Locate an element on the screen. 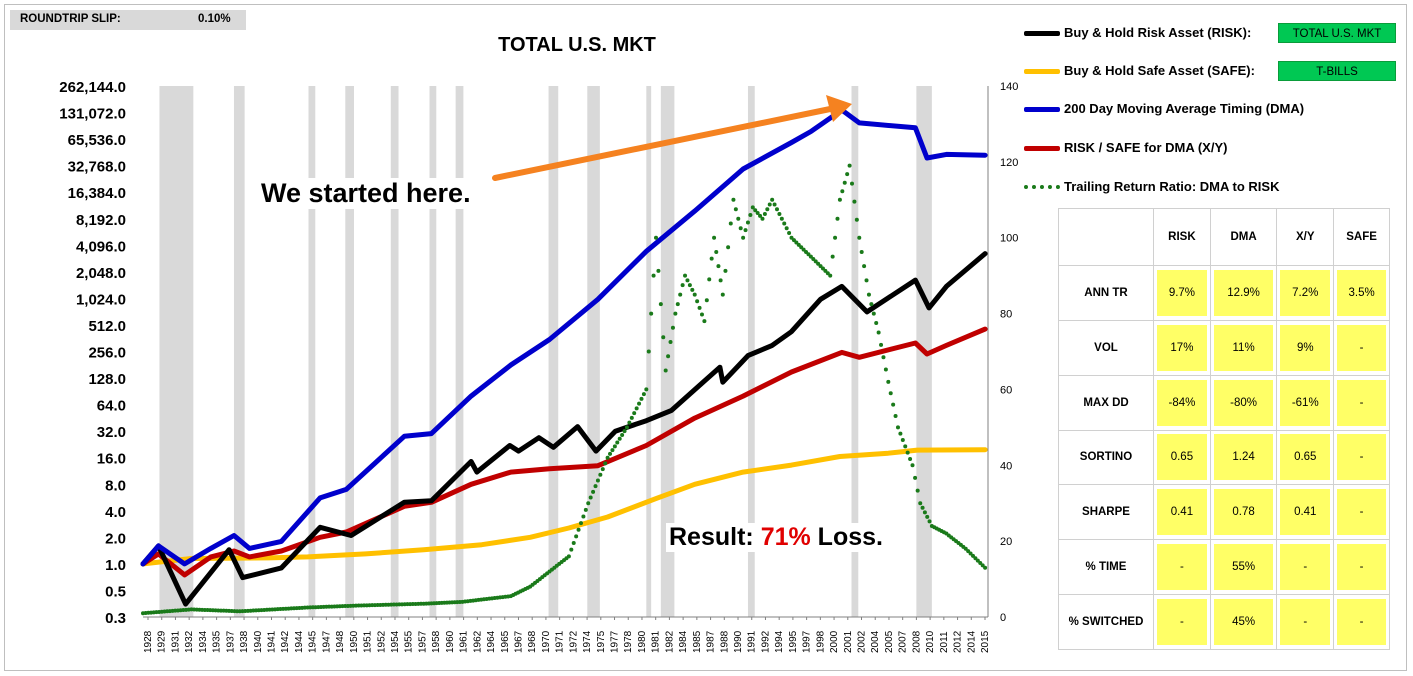  stats-row-label: VOL is located at coordinates (1106, 347).